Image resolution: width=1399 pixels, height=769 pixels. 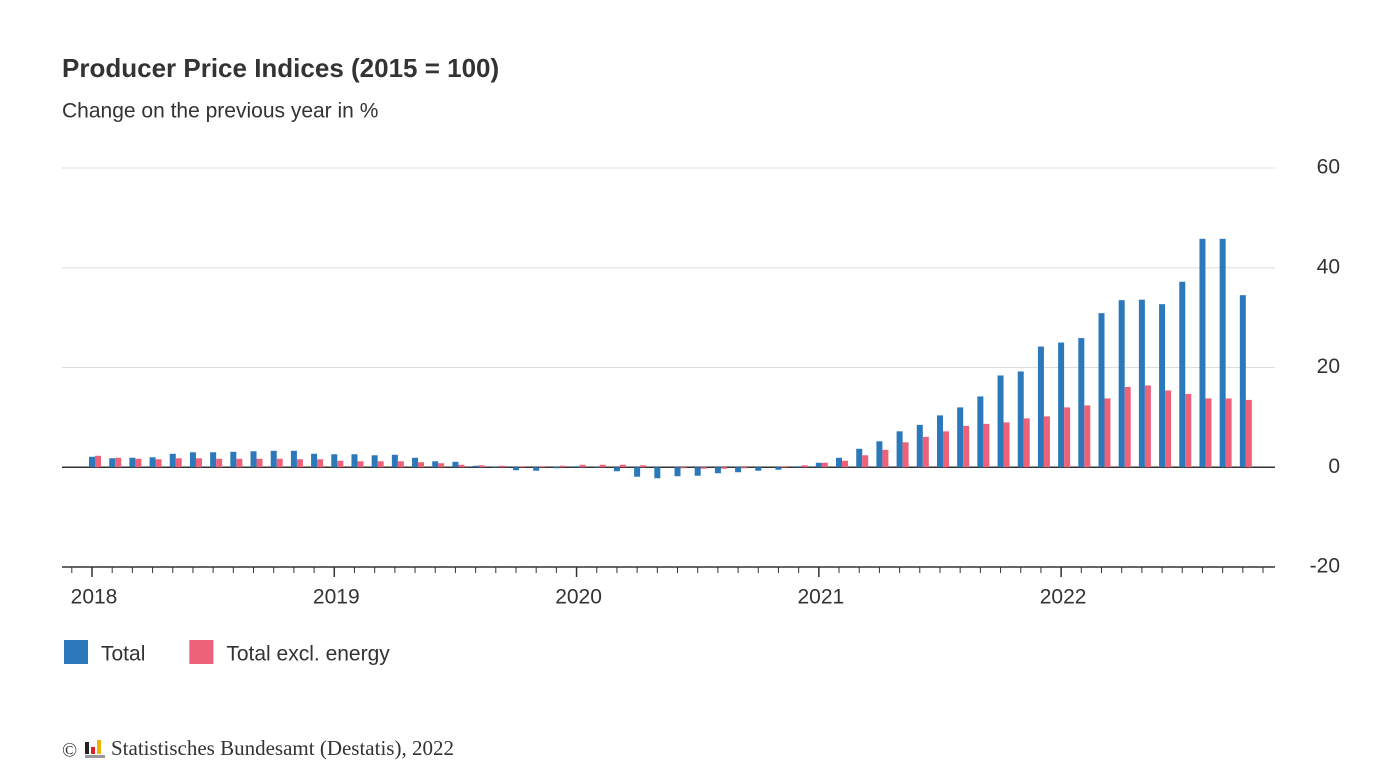 I want to click on y-tick-label: 60, so click(x=1328, y=167).